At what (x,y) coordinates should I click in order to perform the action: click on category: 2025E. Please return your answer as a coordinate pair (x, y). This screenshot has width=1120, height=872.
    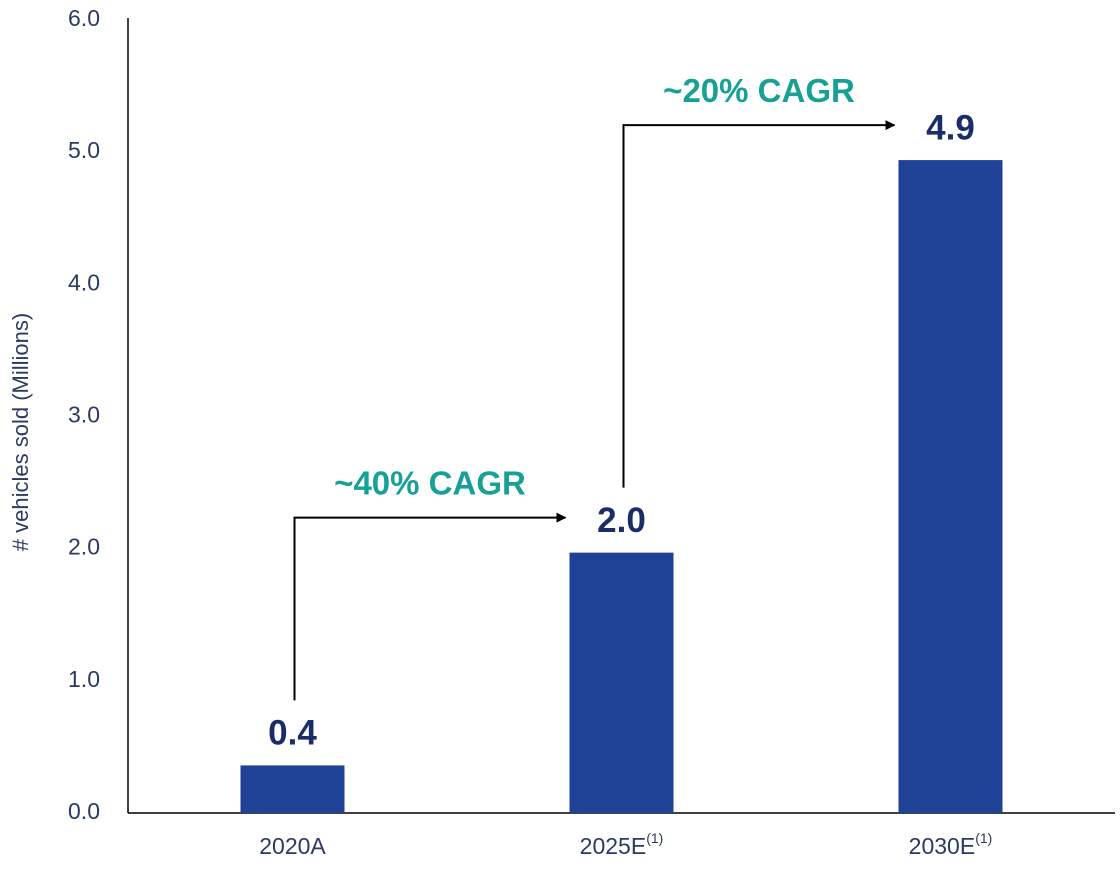
    Looking at the image, I should click on (613, 846).